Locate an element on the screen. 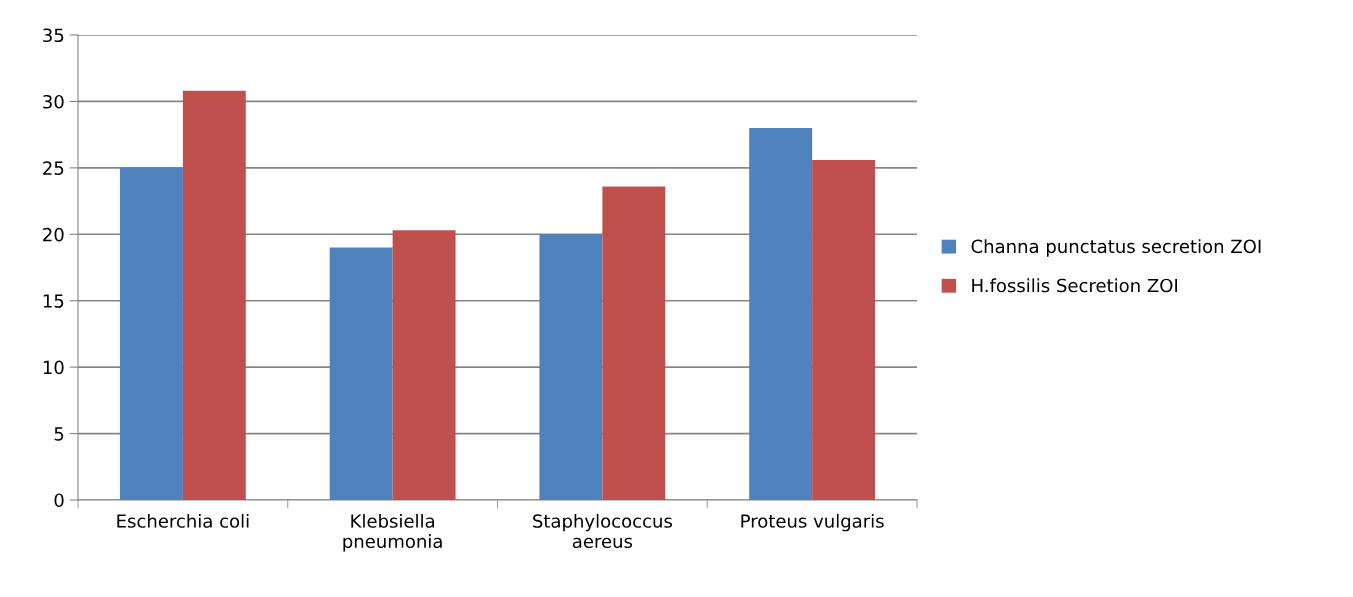 The width and height of the screenshot is (1353, 597). y-tick-label: 0 is located at coordinates (59, 500).